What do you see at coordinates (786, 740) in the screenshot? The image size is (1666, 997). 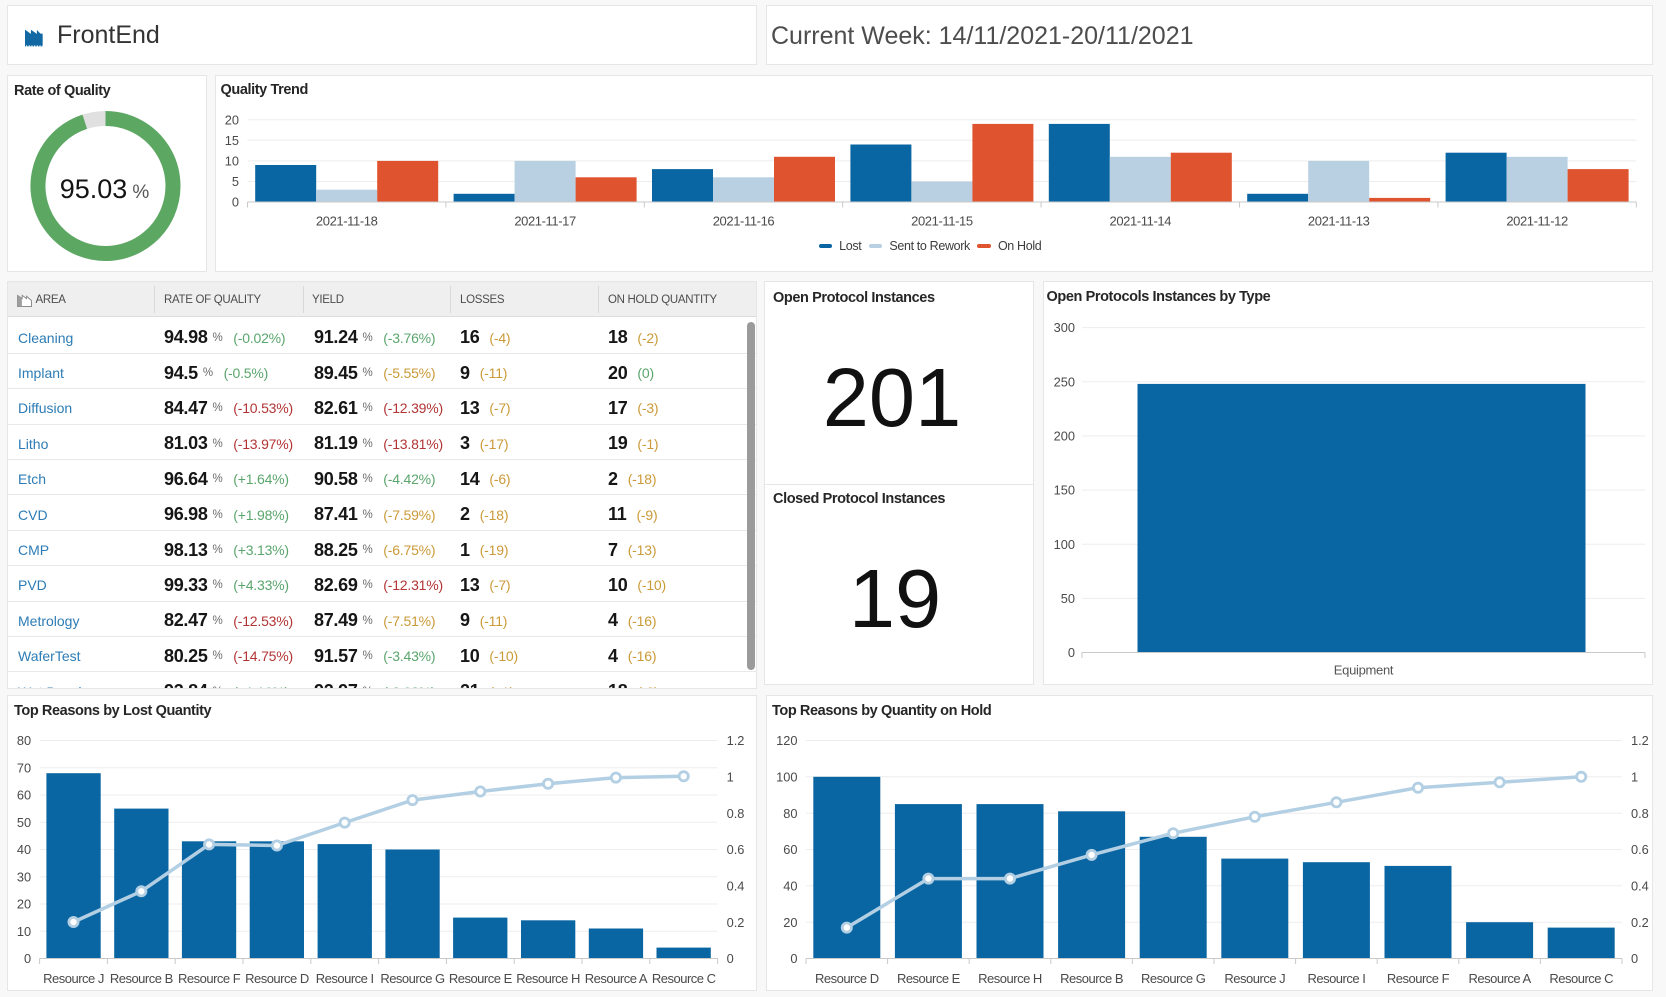 I see `svg-text: 120` at bounding box center [786, 740].